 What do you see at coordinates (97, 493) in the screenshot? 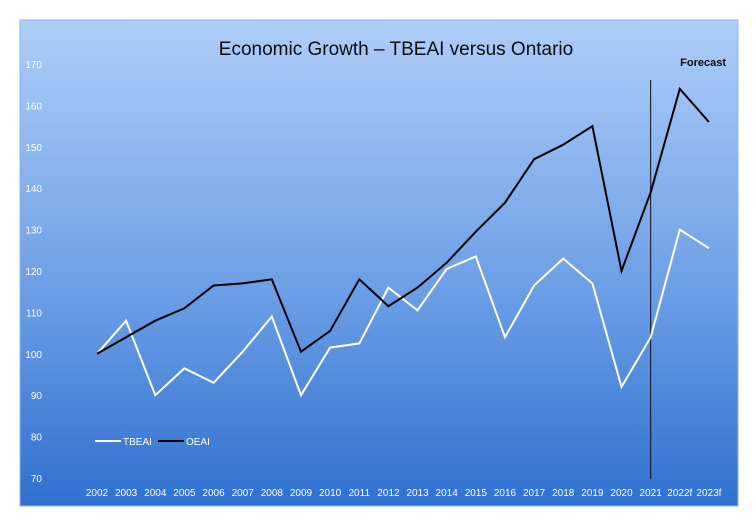
I see `x-tick-label: 2002` at bounding box center [97, 493].